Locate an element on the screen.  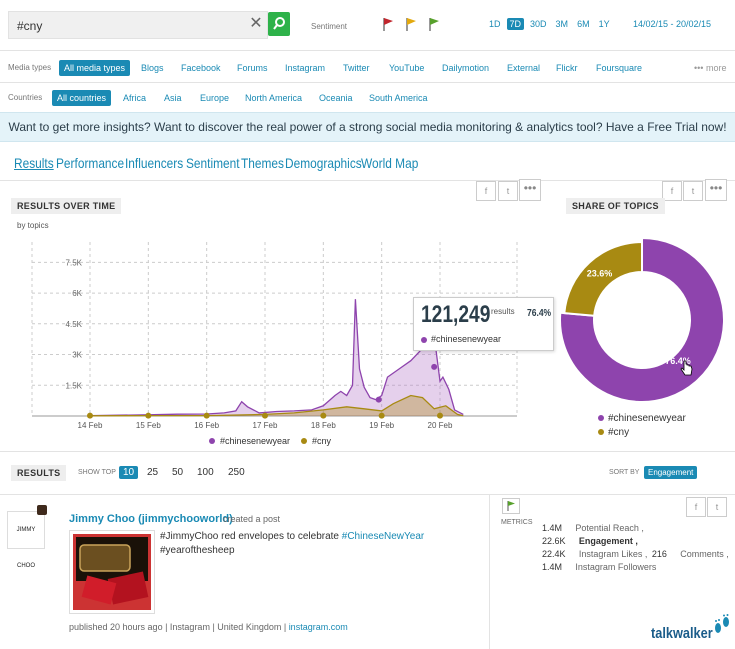
media-type-twitter: Twitter is located at coordinates (356, 68).